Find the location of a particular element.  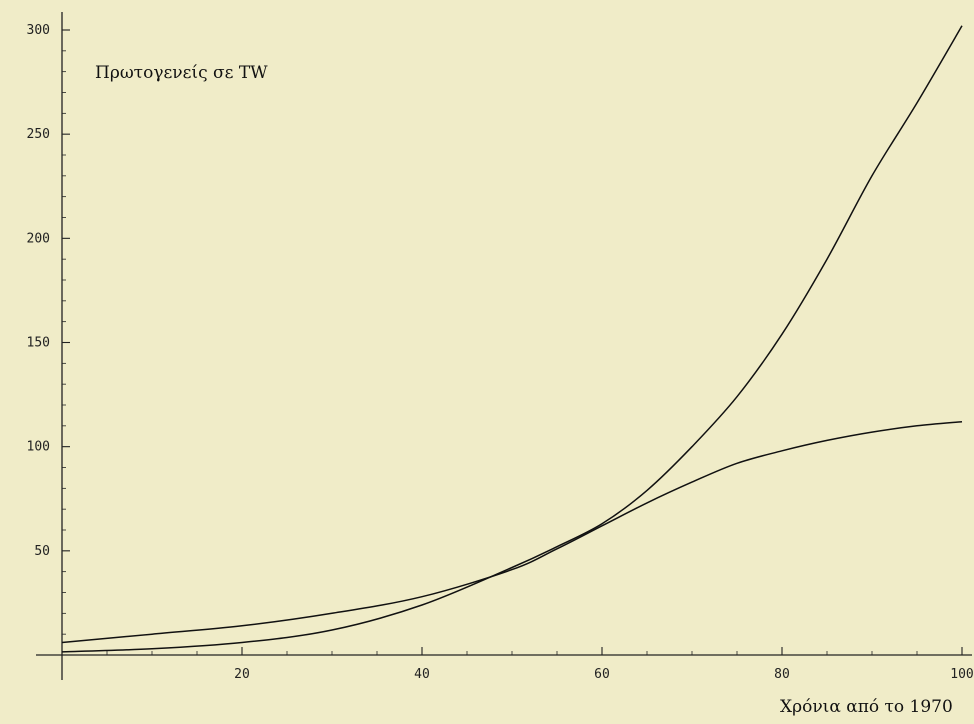

y-tick-label-100: 100 is located at coordinates (38, 447).